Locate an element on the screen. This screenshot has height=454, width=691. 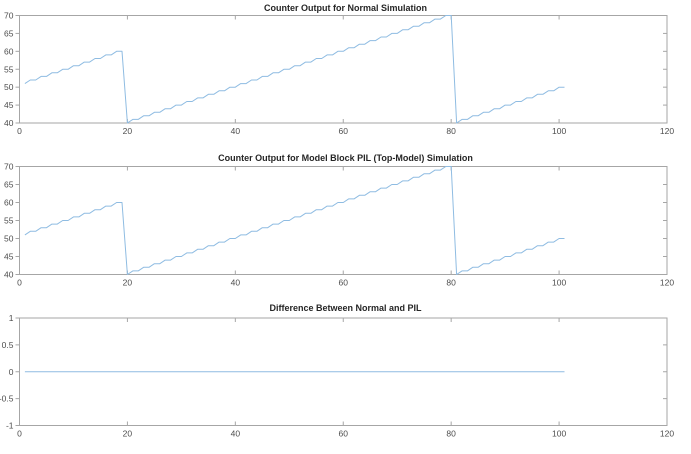
plot1-title: Counter Output for Normal Simulation is located at coordinates (345, 8).